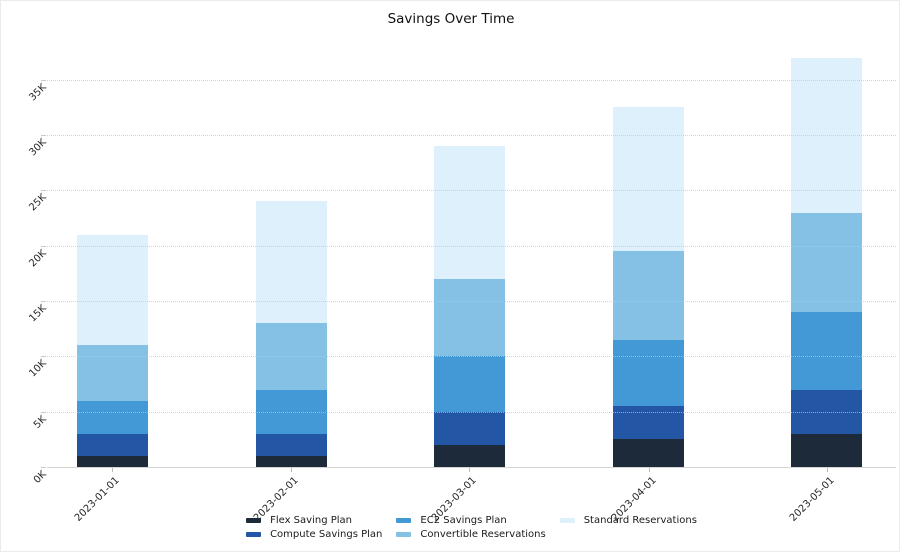  What do you see at coordinates (38, 148) in the screenshot?
I see `y-tick-label-30k: 30K` at bounding box center [38, 148].